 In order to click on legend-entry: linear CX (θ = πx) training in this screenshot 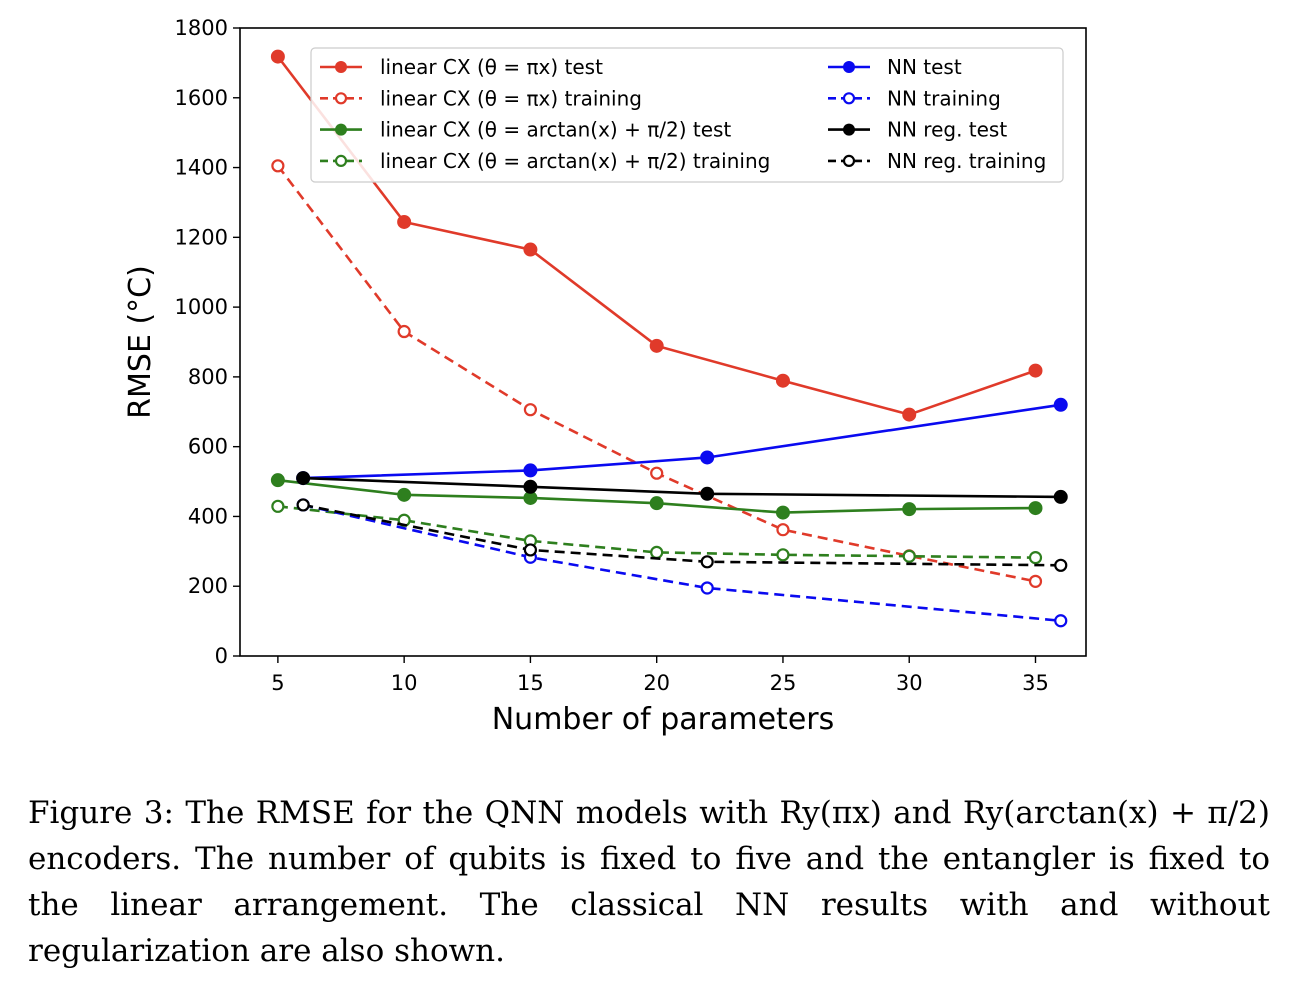, I will do `click(481, 98)`.